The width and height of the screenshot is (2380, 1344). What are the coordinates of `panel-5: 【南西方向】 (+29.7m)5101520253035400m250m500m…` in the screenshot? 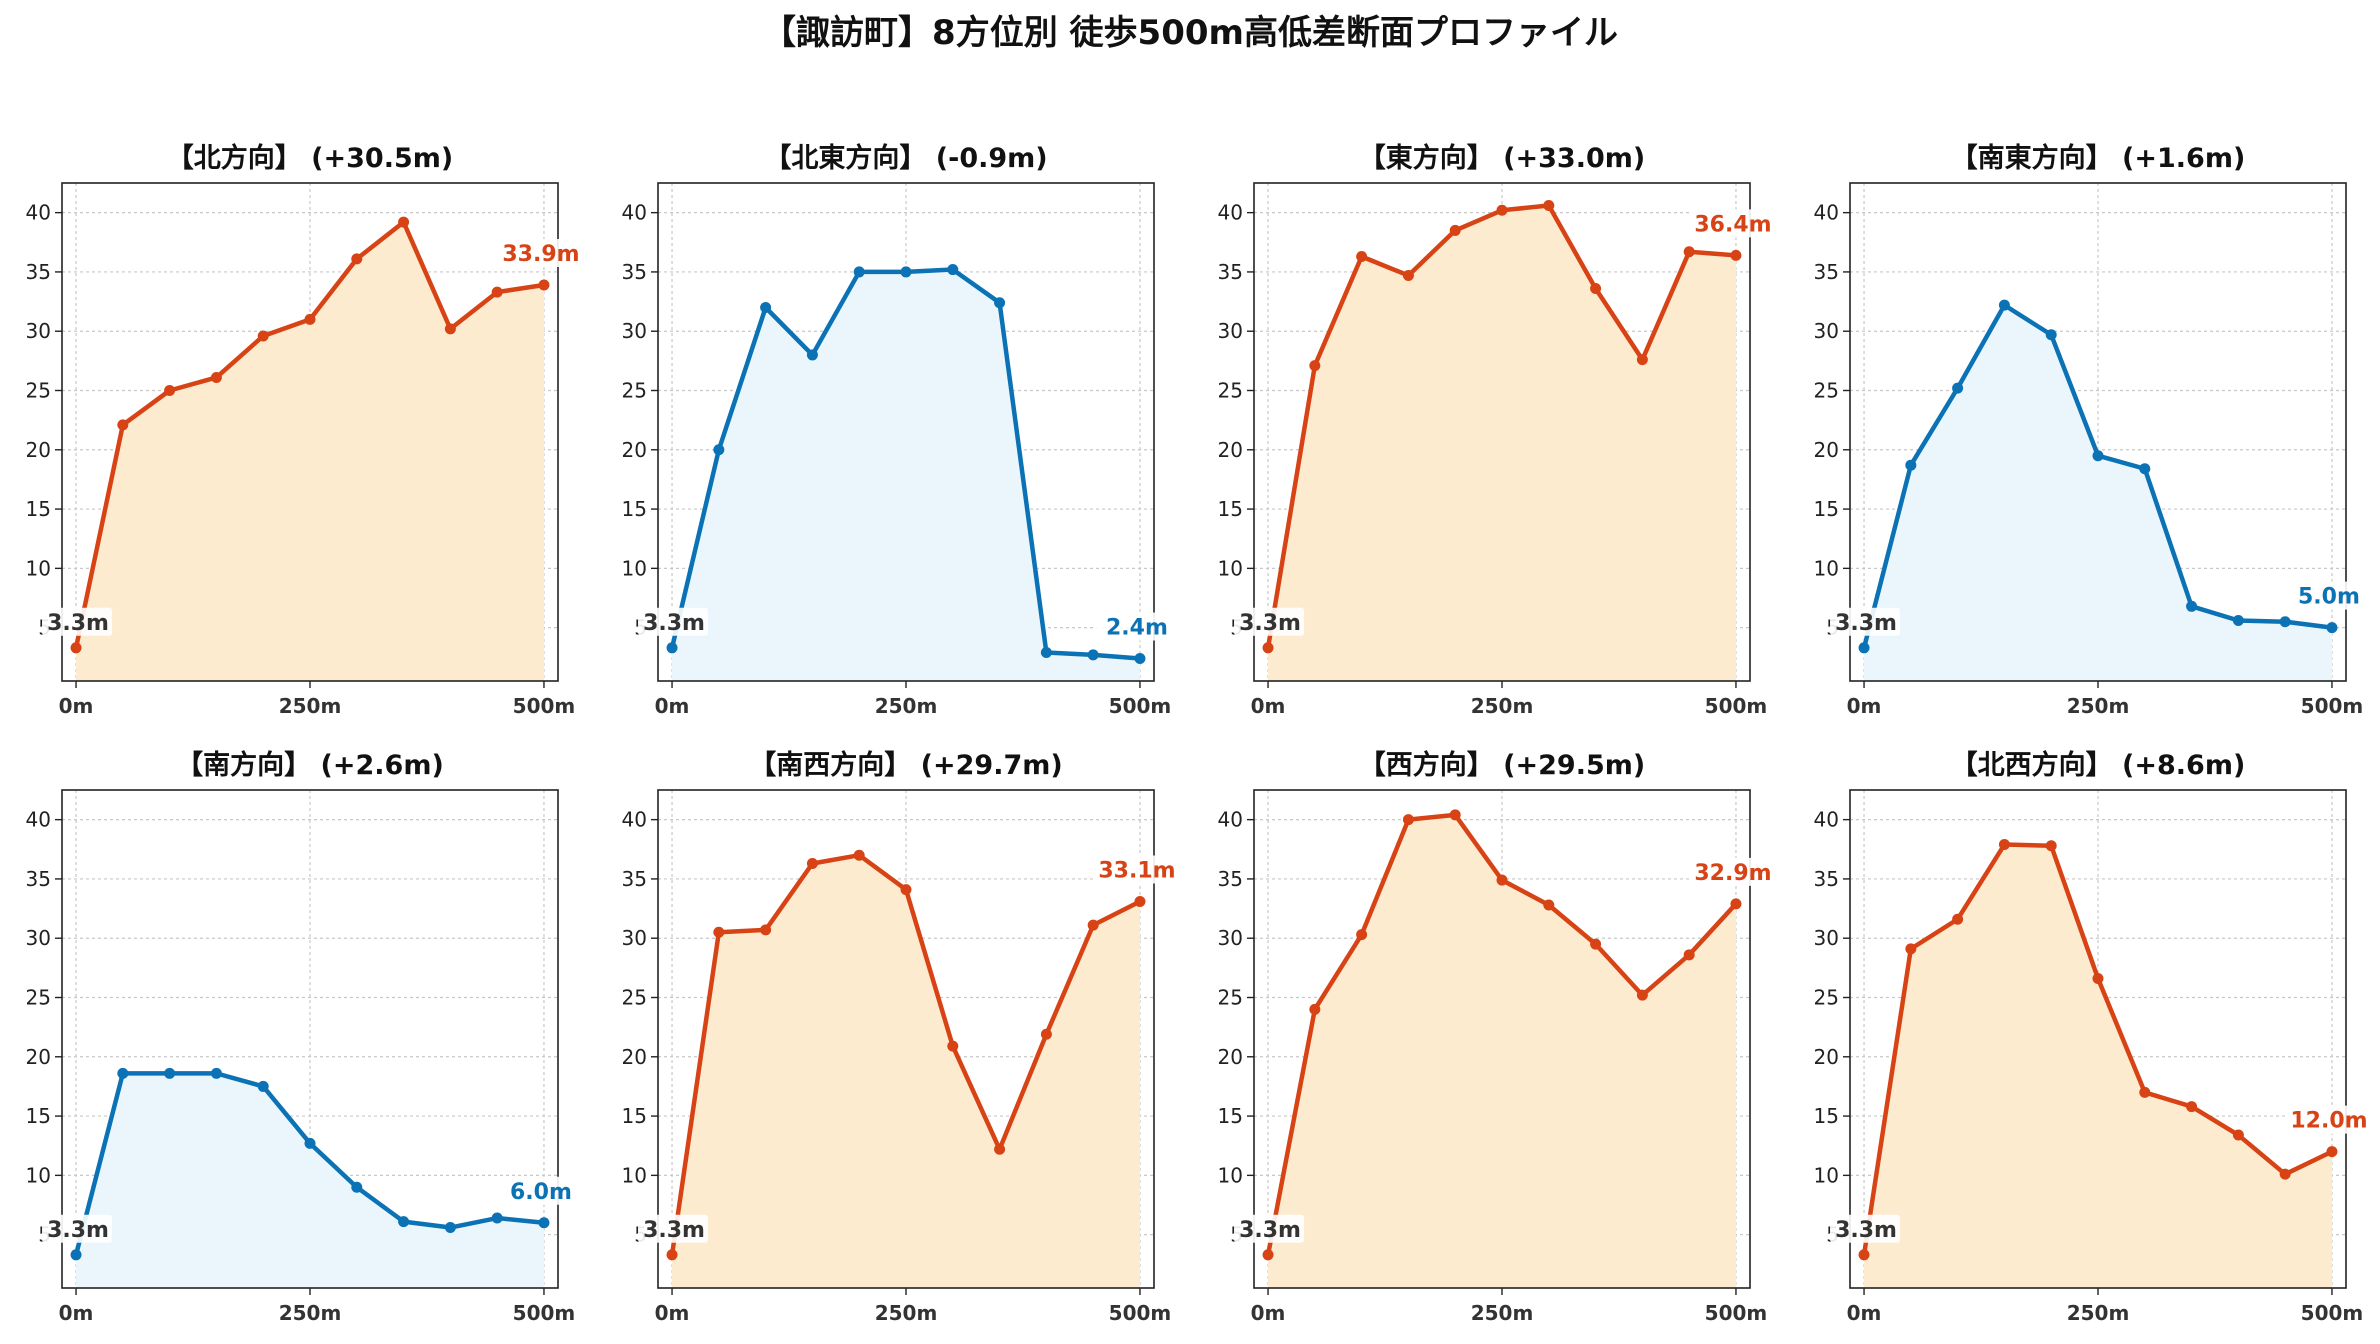 It's located at (900, 1037).